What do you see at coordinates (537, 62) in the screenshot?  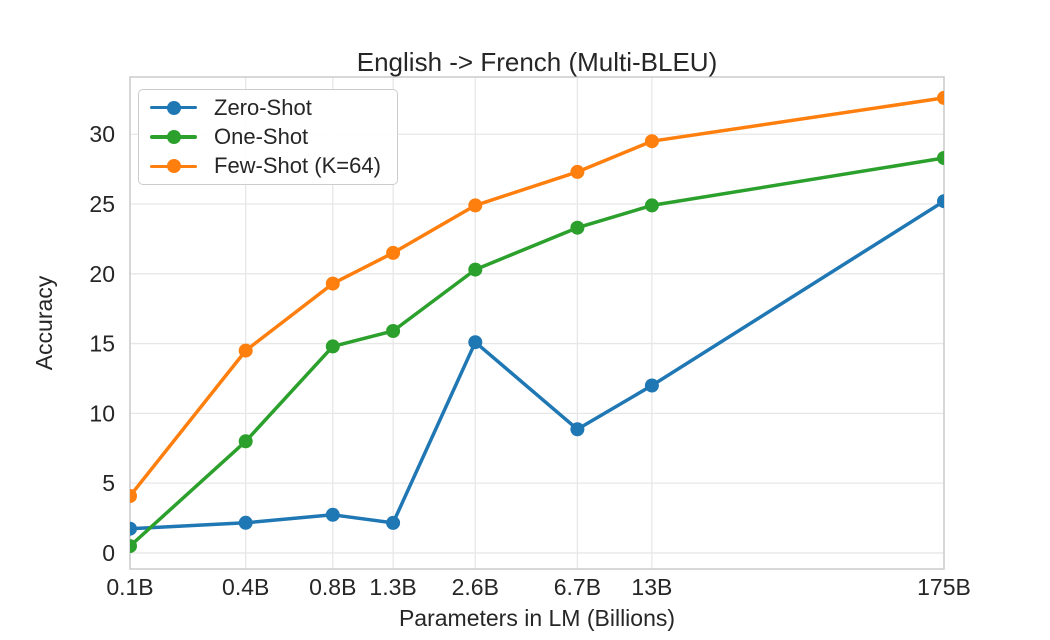 I see `chart-title: English -> French (Multi-BLEU)` at bounding box center [537, 62].